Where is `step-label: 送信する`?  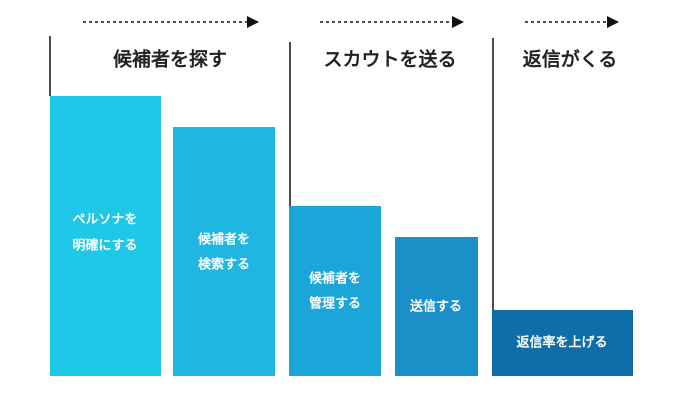
step-label: 送信する is located at coordinates (435, 307).